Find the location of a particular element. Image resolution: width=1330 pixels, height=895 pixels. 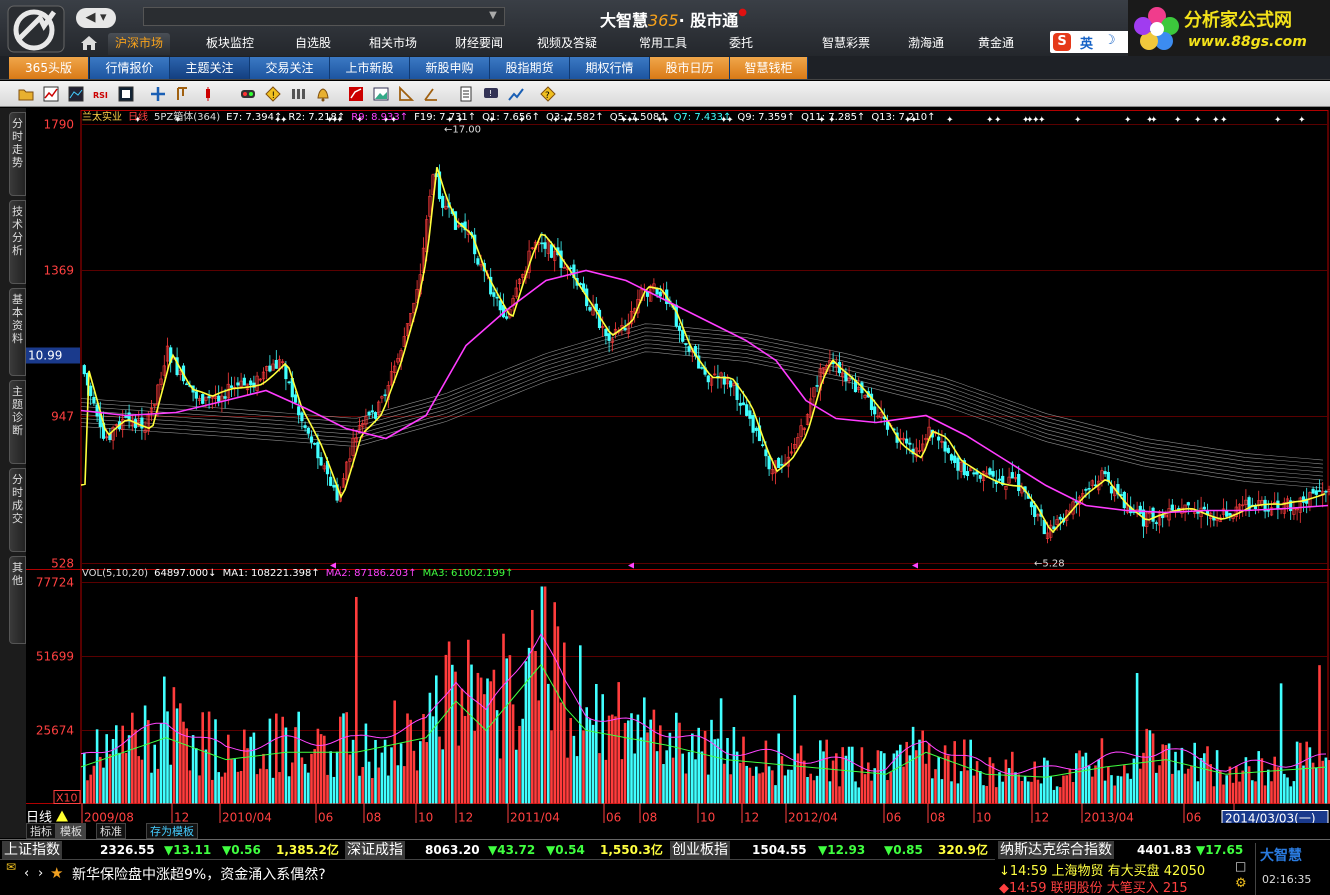

menu-item-5: 视频及答疑 is located at coordinates (566, 43).